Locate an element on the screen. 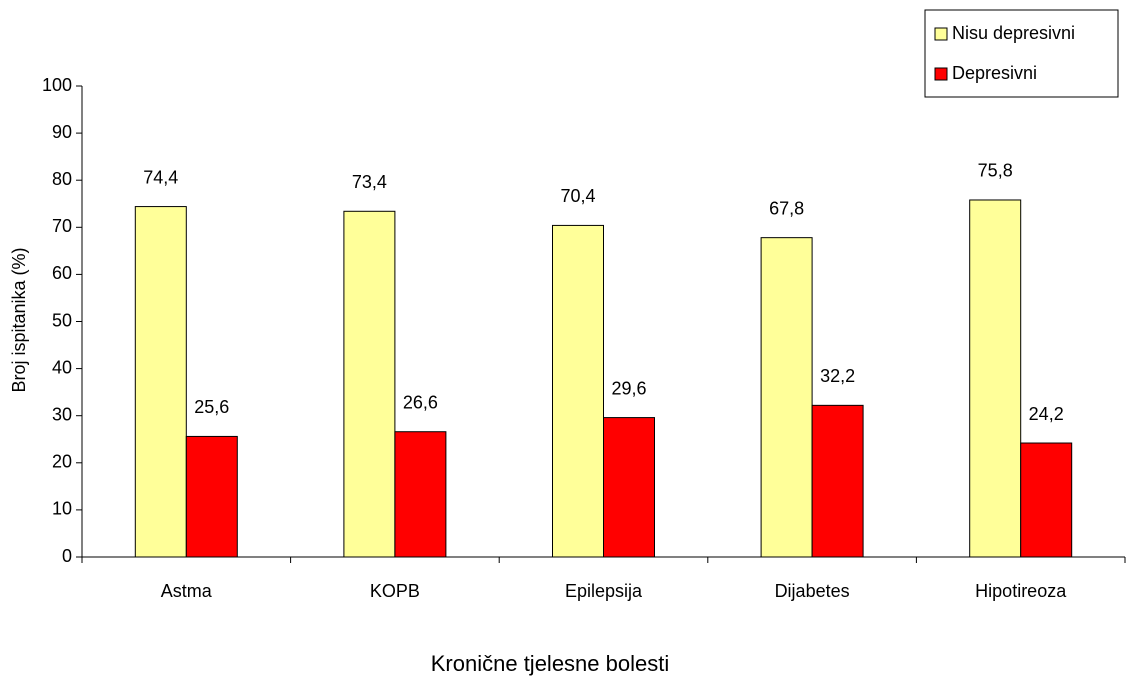  legend-label: Nisu depresivni is located at coordinates (1013, 33).